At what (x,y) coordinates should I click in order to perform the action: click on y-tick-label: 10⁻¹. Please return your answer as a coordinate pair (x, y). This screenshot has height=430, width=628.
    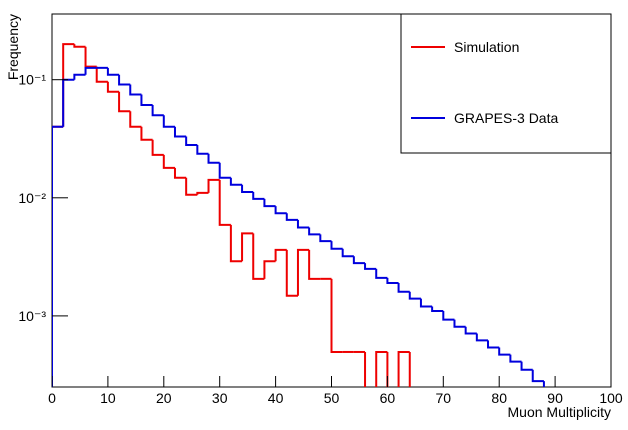
    Looking at the image, I should click on (32, 80).